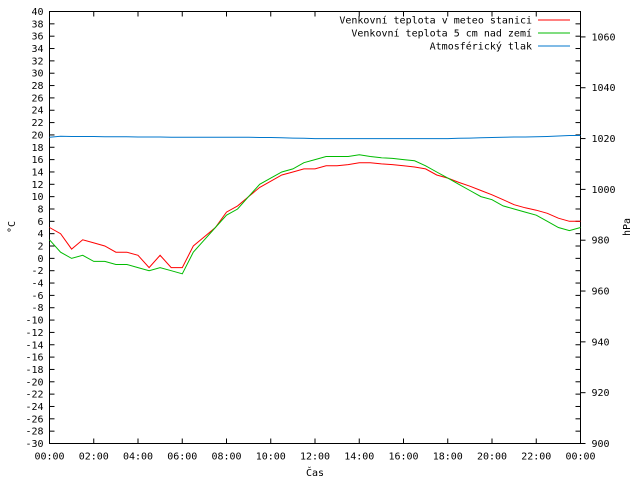 The image size is (640, 480). Describe the element at coordinates (441, 34) in the screenshot. I see `legend-label: Venkovní teplota 5 cm nad zemí` at that location.